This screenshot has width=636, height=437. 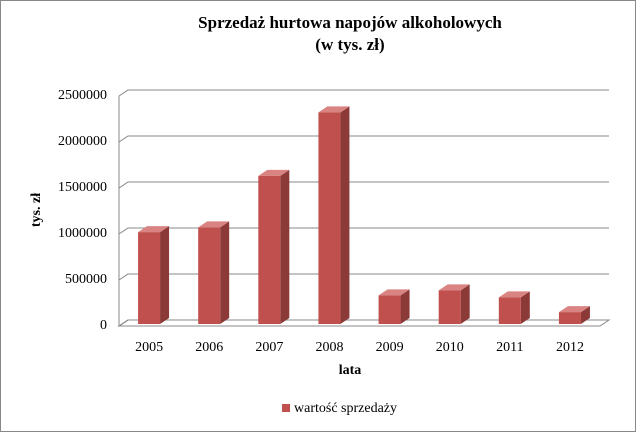 What do you see at coordinates (329, 347) in the screenshot?
I see `x-tick-label: 2008` at bounding box center [329, 347].